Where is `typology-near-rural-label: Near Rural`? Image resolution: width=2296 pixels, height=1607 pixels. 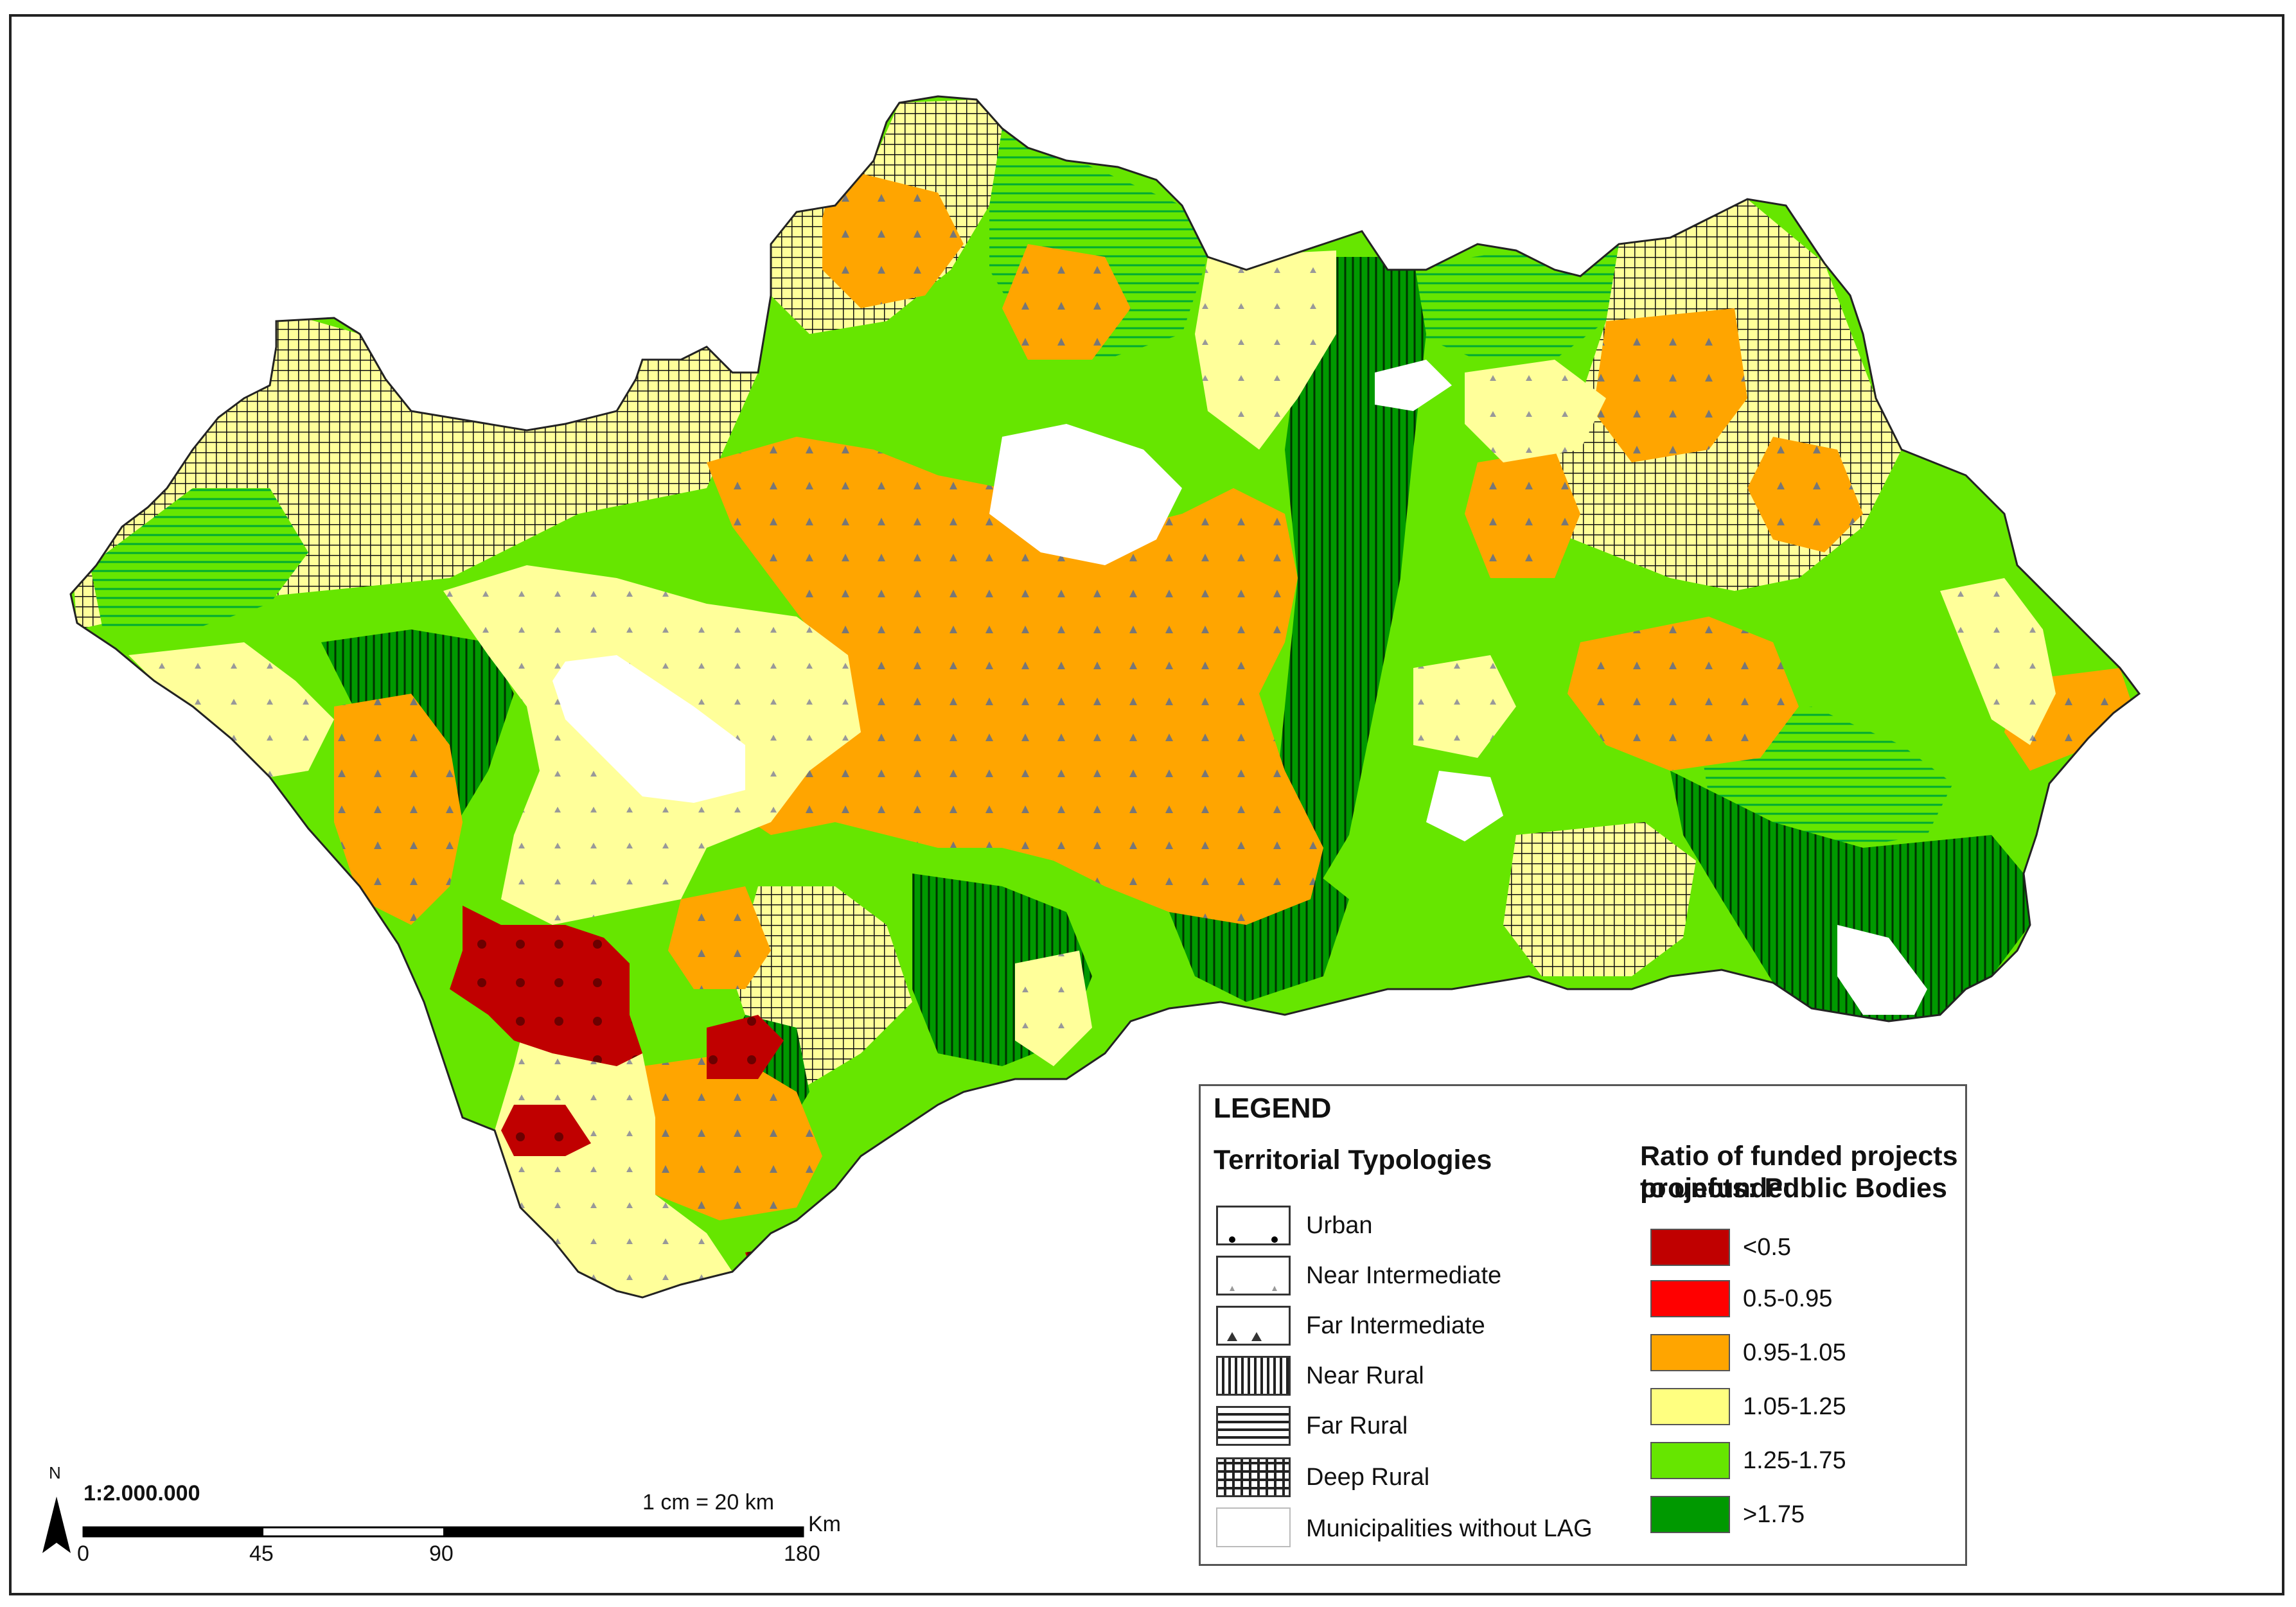 typology-near-rural-label: Near Rural is located at coordinates (1365, 1375).